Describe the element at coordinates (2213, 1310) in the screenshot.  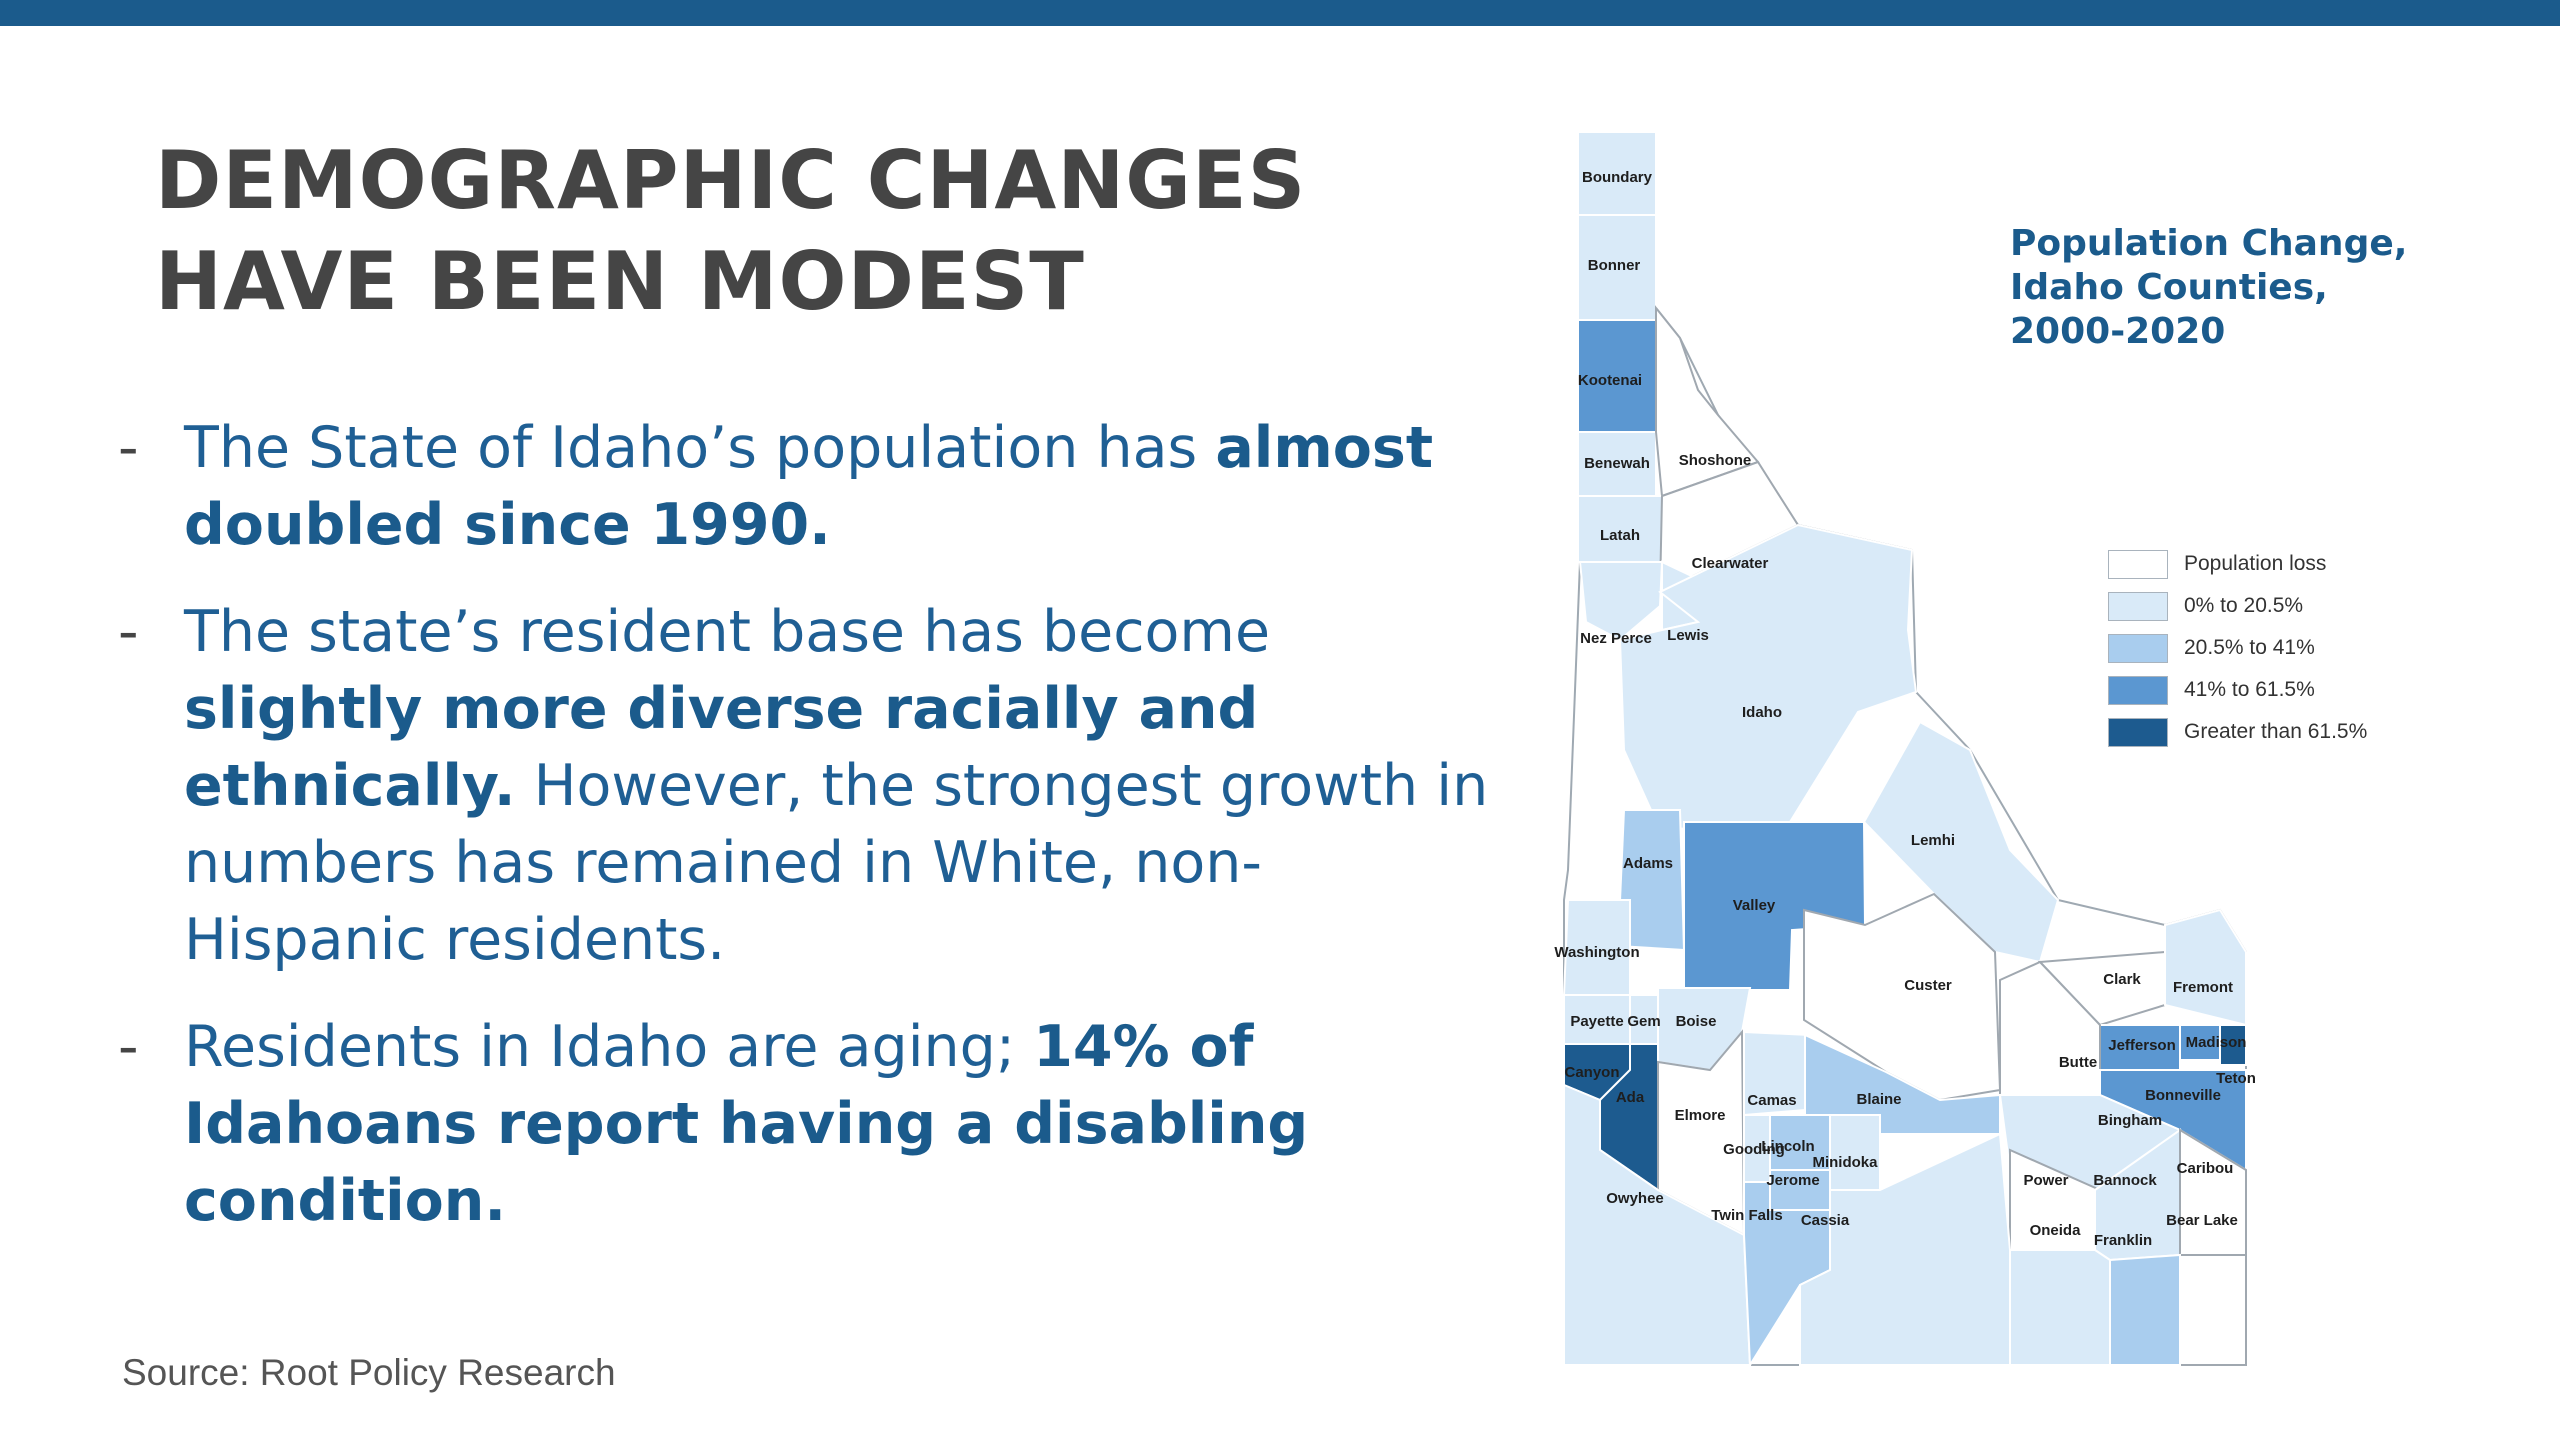
I see `county-bear-lake` at that location.